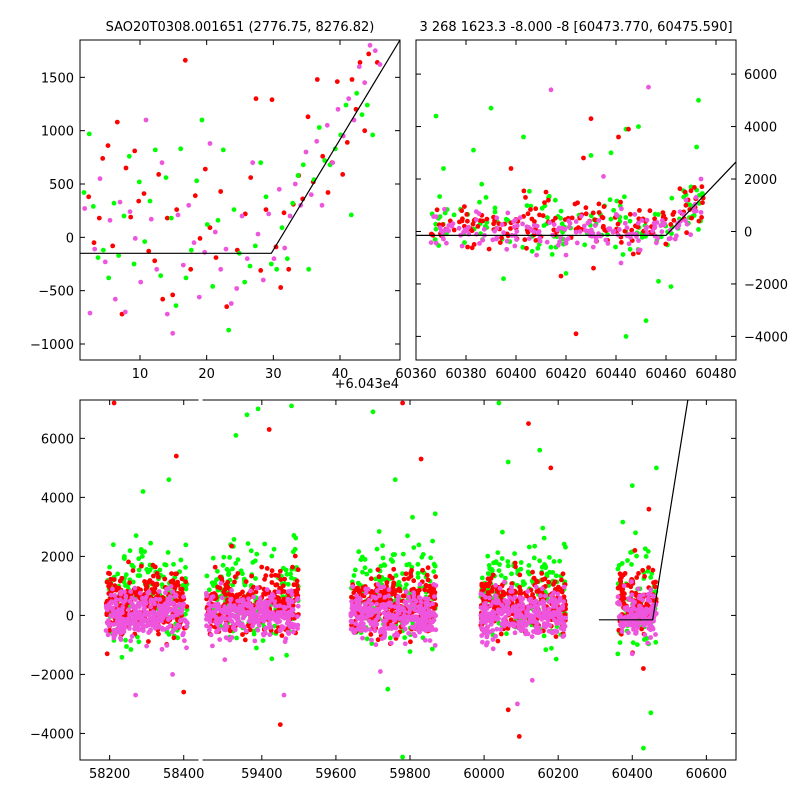 This screenshot has width=800, height=800. Describe the element at coordinates (240, 27) in the screenshot. I see `panel-1-title: SAO20T0308.001651 (2776.75, 8276.82)` at that location.